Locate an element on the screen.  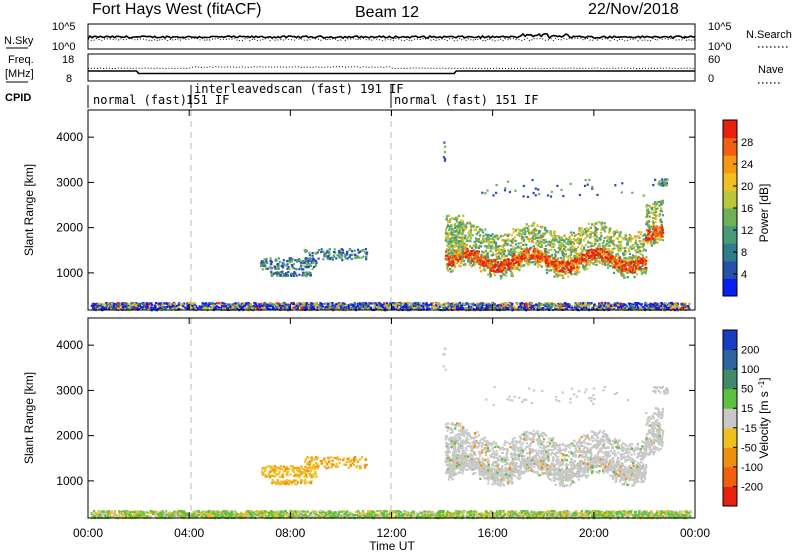
noise-left-label: N.Sky is located at coordinates (19, 41).